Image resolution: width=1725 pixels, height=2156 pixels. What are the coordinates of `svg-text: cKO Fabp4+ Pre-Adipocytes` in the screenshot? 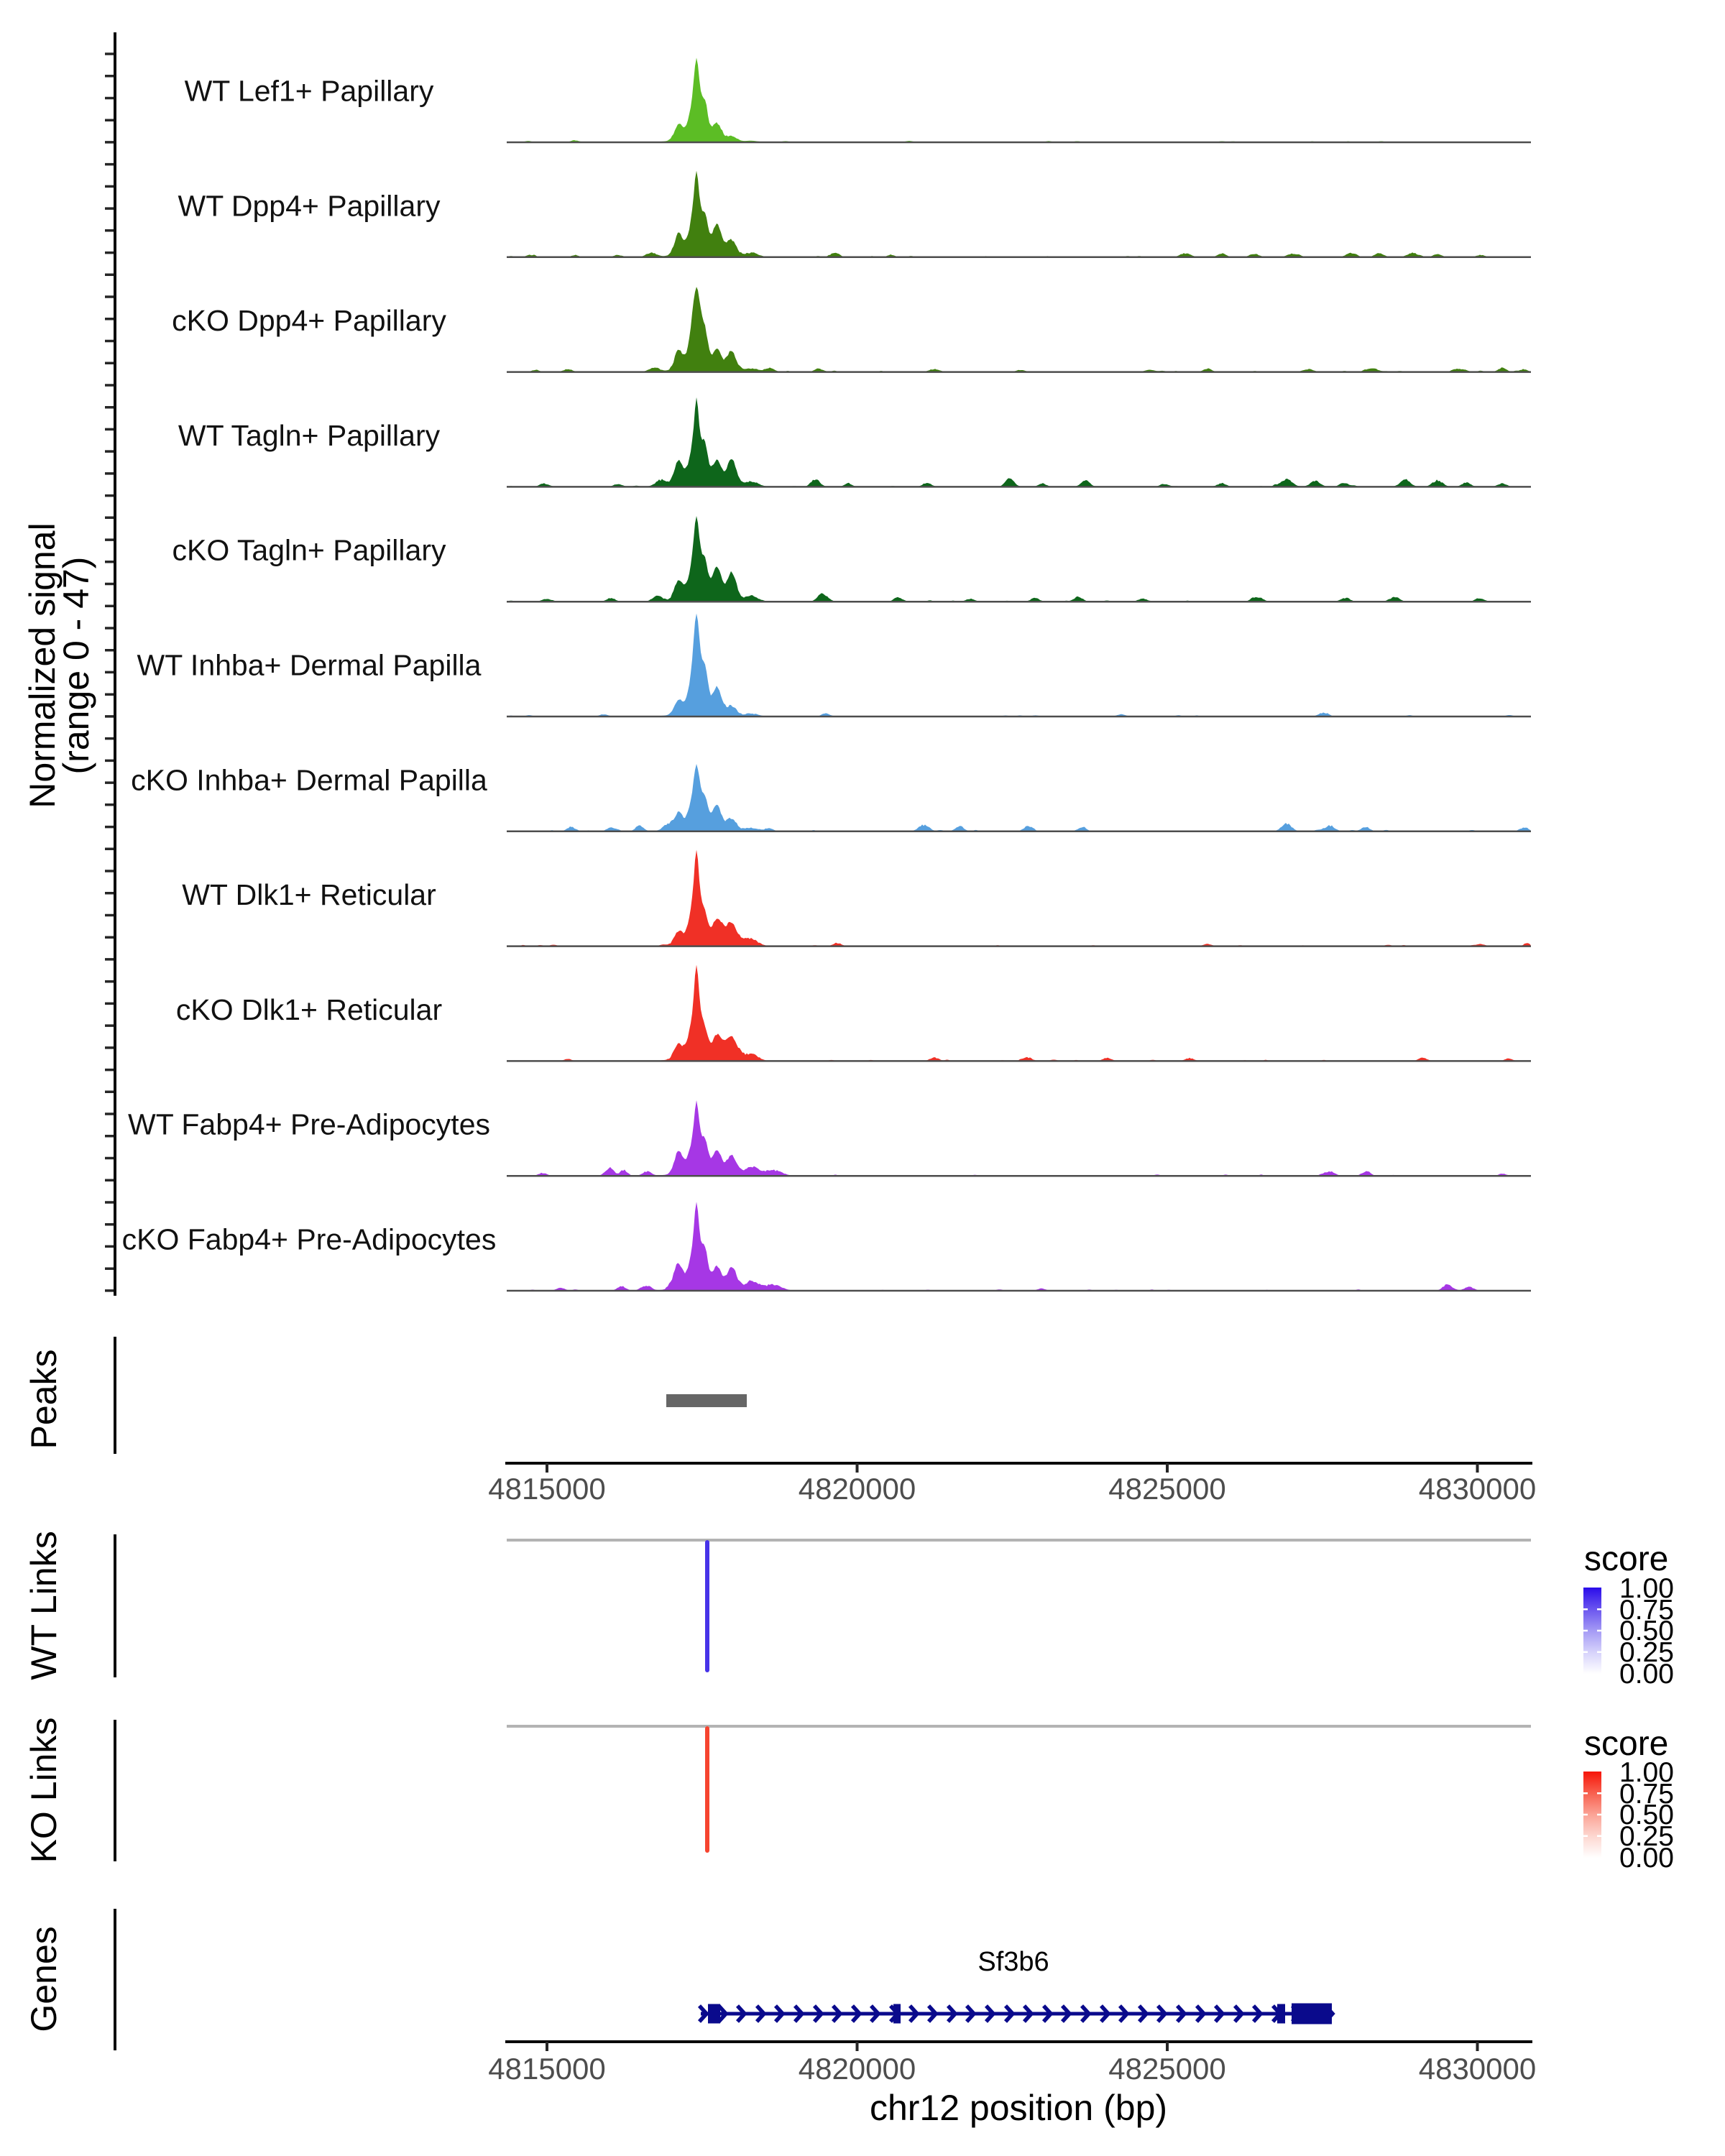 It's located at (309, 1239).